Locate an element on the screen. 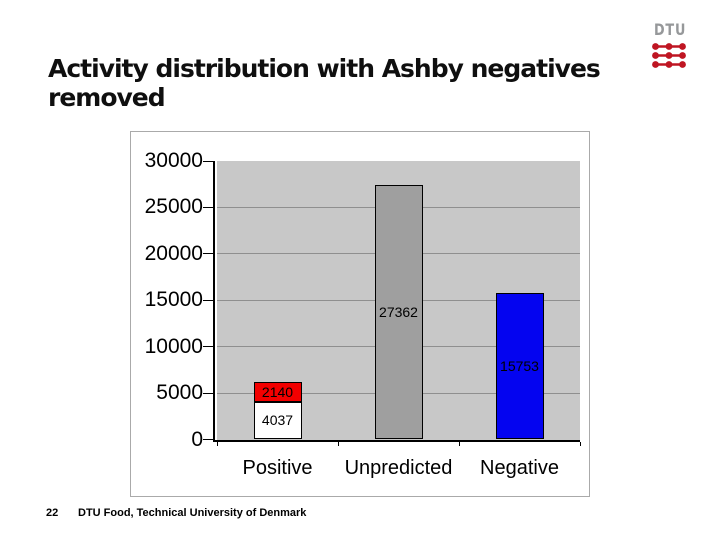  bar-segment-unpredicted: 27362 is located at coordinates (398, 312).